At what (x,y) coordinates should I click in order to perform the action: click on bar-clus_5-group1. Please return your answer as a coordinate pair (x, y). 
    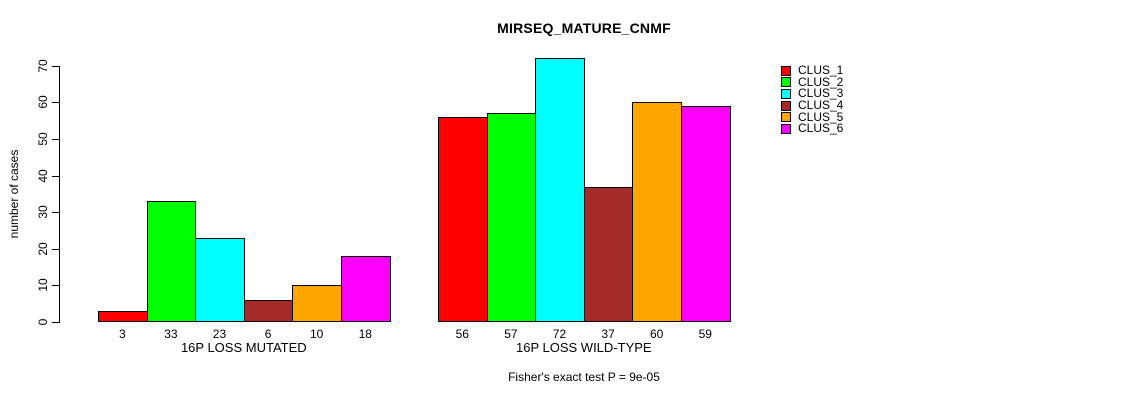
    Looking at the image, I should click on (317, 303).